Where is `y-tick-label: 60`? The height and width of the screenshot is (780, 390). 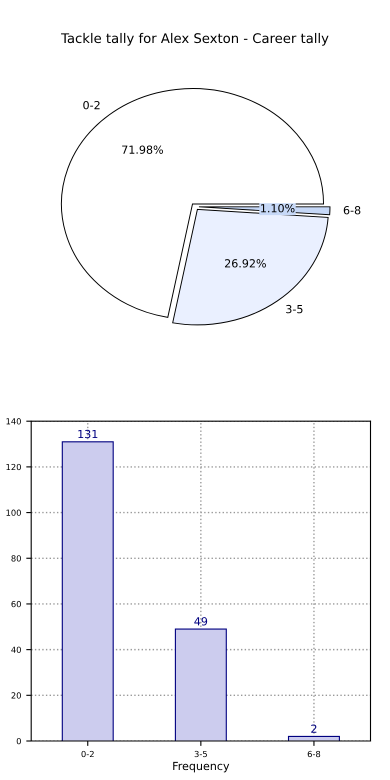
y-tick-label: 60 is located at coordinates (16, 604).